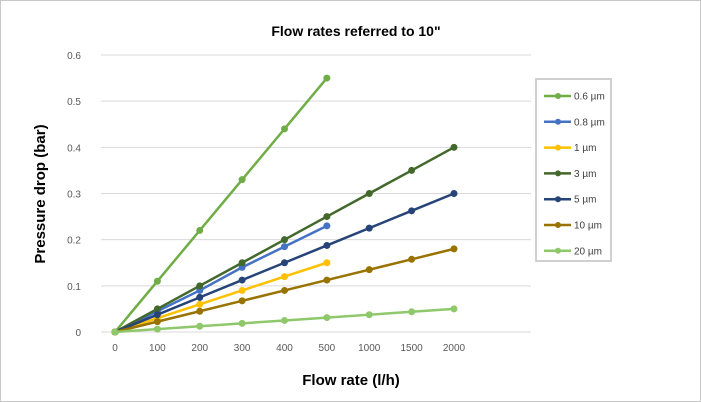  What do you see at coordinates (588, 226) in the screenshot?
I see `legend-label: 10 µm` at bounding box center [588, 226].